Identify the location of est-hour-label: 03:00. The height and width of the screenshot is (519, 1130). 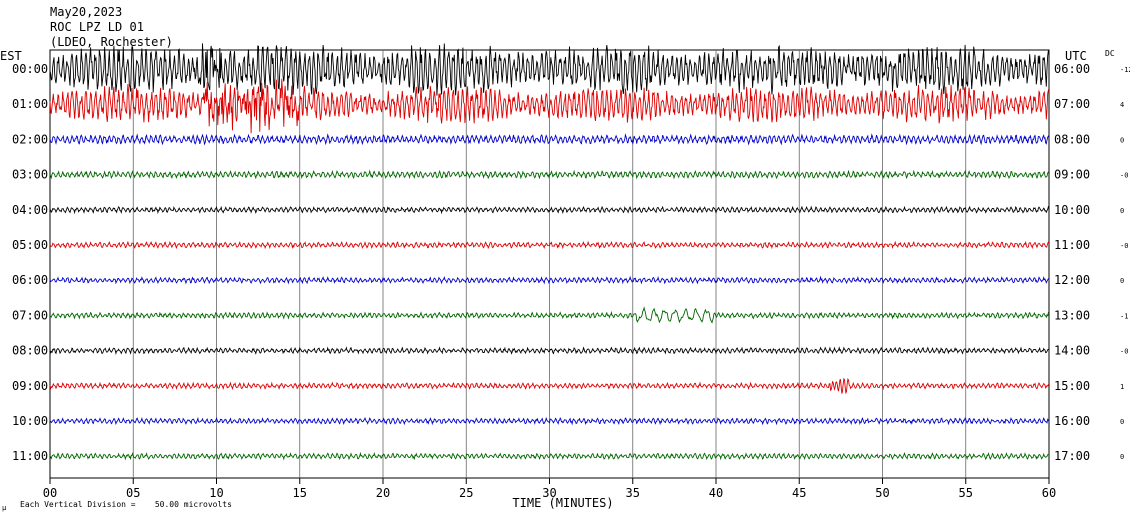
(30, 175).